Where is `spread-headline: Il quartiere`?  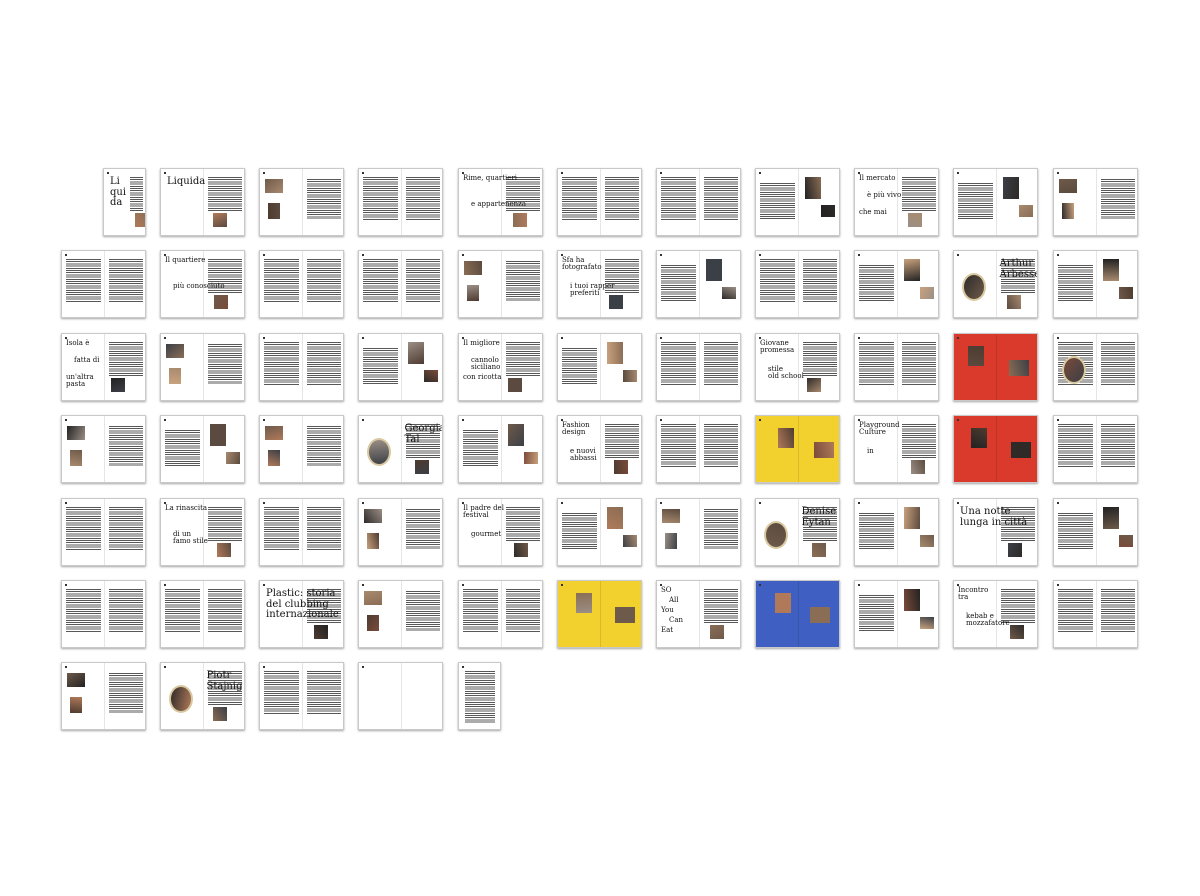
spread-headline: Il quartiere is located at coordinates (185, 260).